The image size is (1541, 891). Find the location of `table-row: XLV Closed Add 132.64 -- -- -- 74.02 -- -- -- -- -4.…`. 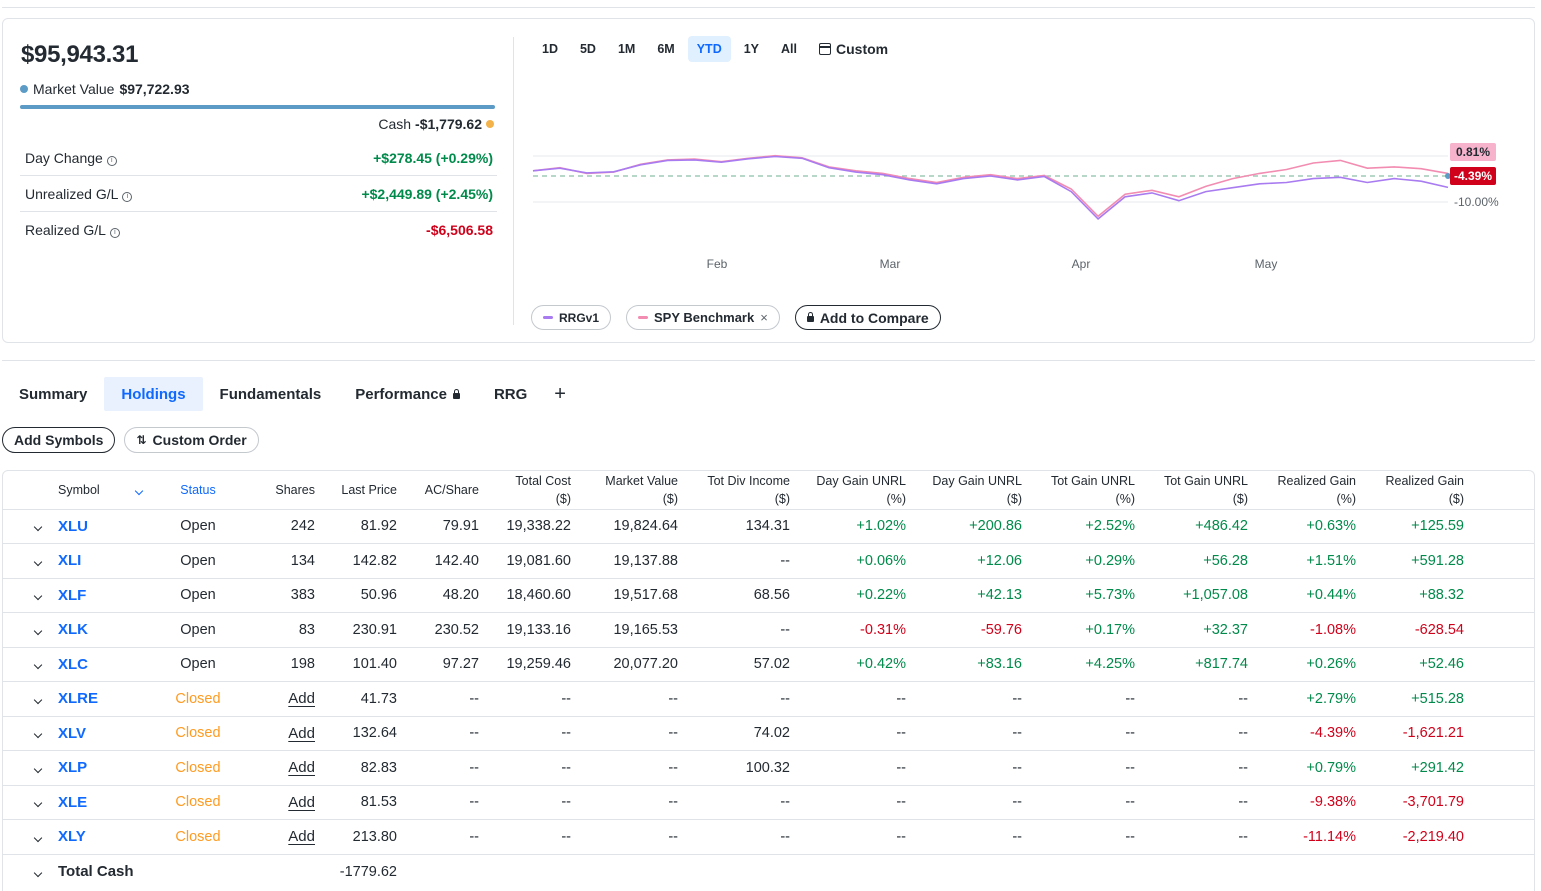

table-row: XLV Closed Add 132.64 -- -- -- 74.02 -- -- -- -- -4.… is located at coordinates (768, 733).